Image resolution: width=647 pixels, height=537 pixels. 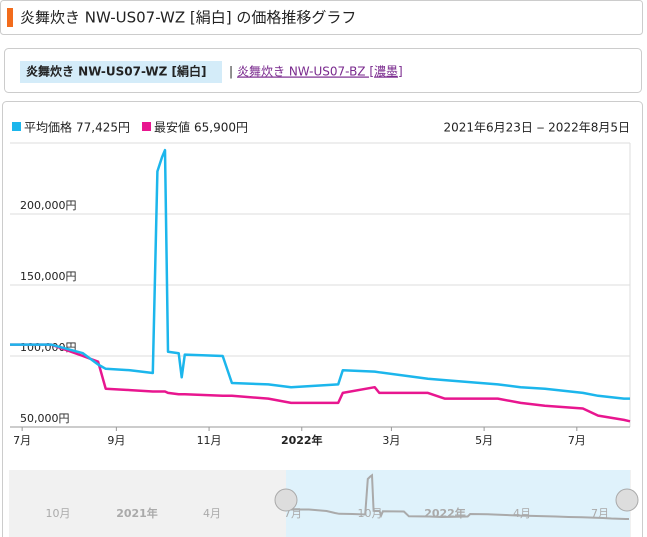 I want to click on price-line, so click(x=320, y=383).